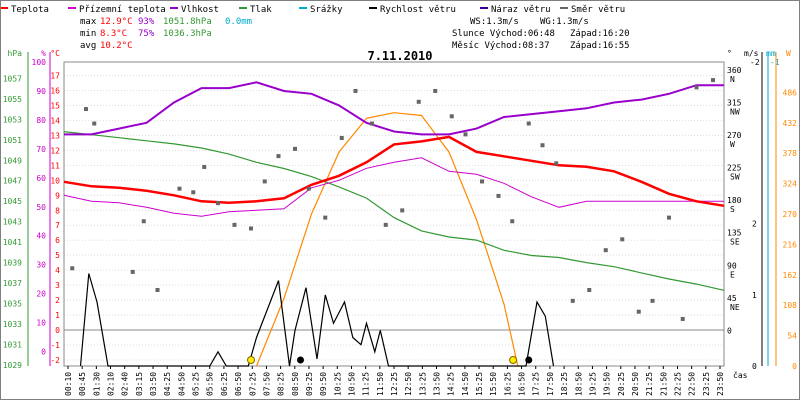  What do you see at coordinates (775, 62) in the screenshot?
I see `mm-top-label: -1` at bounding box center [775, 62].